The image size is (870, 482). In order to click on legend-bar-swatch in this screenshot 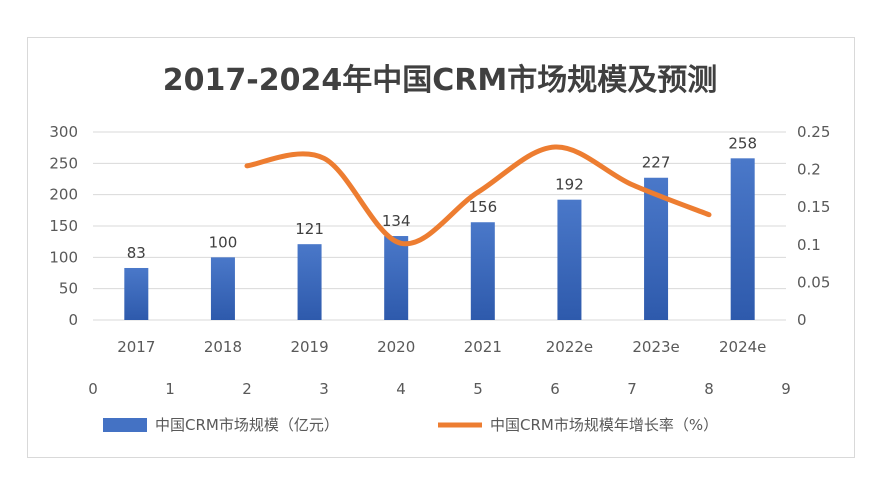, I will do `click(125, 425)`.